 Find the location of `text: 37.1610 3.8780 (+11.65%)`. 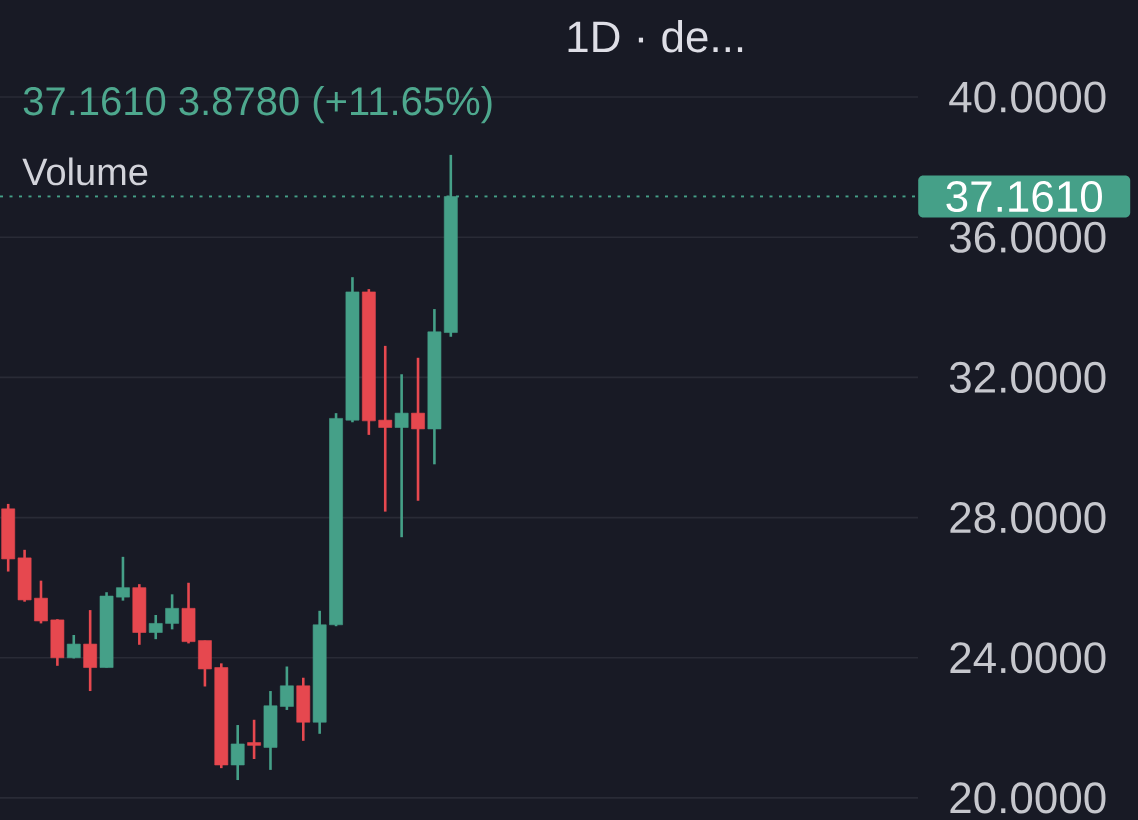

text: 37.1610 3.8780 (+11.65%) is located at coordinates (257, 105).